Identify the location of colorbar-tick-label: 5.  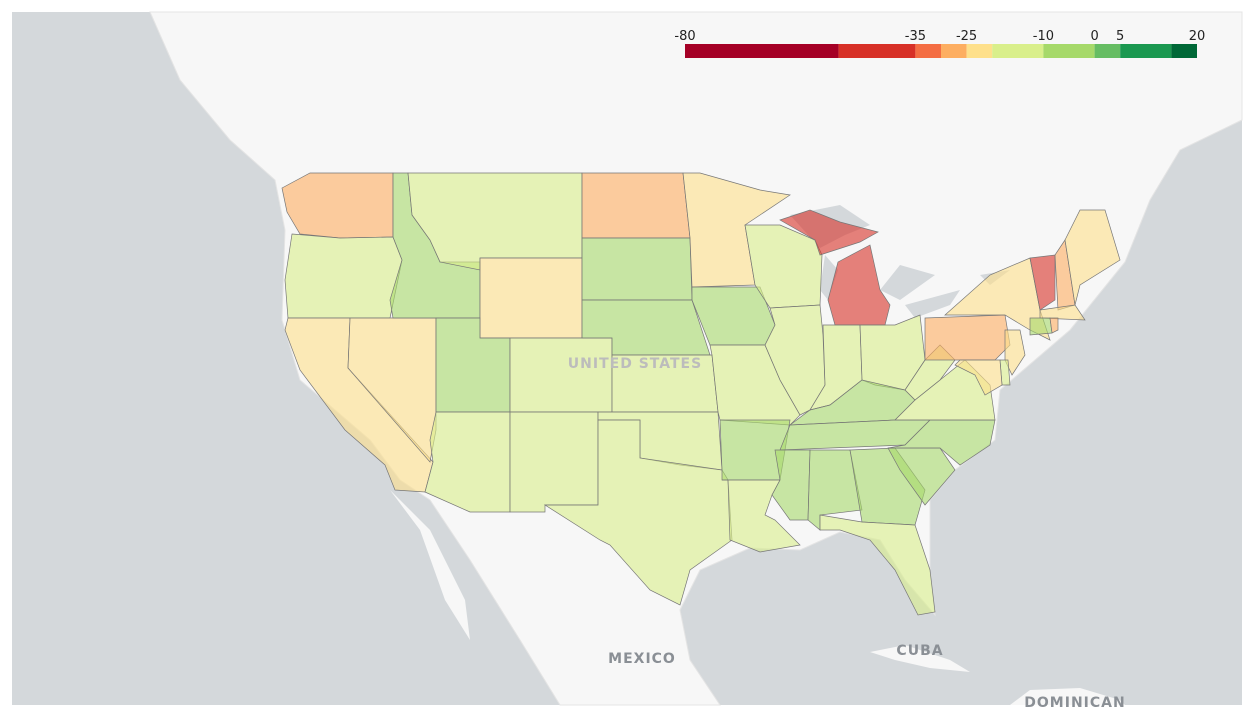
(1120, 36).